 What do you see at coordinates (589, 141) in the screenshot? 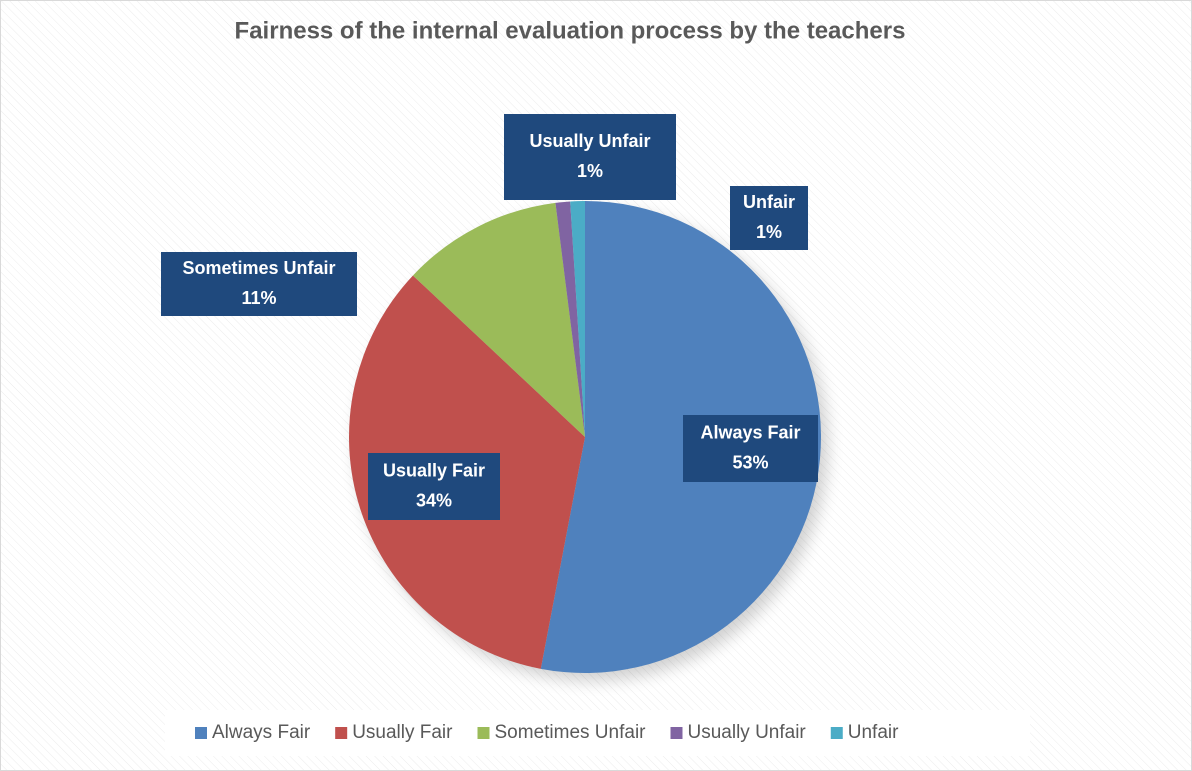
I see `data-label-name: Usually Unfair` at bounding box center [589, 141].